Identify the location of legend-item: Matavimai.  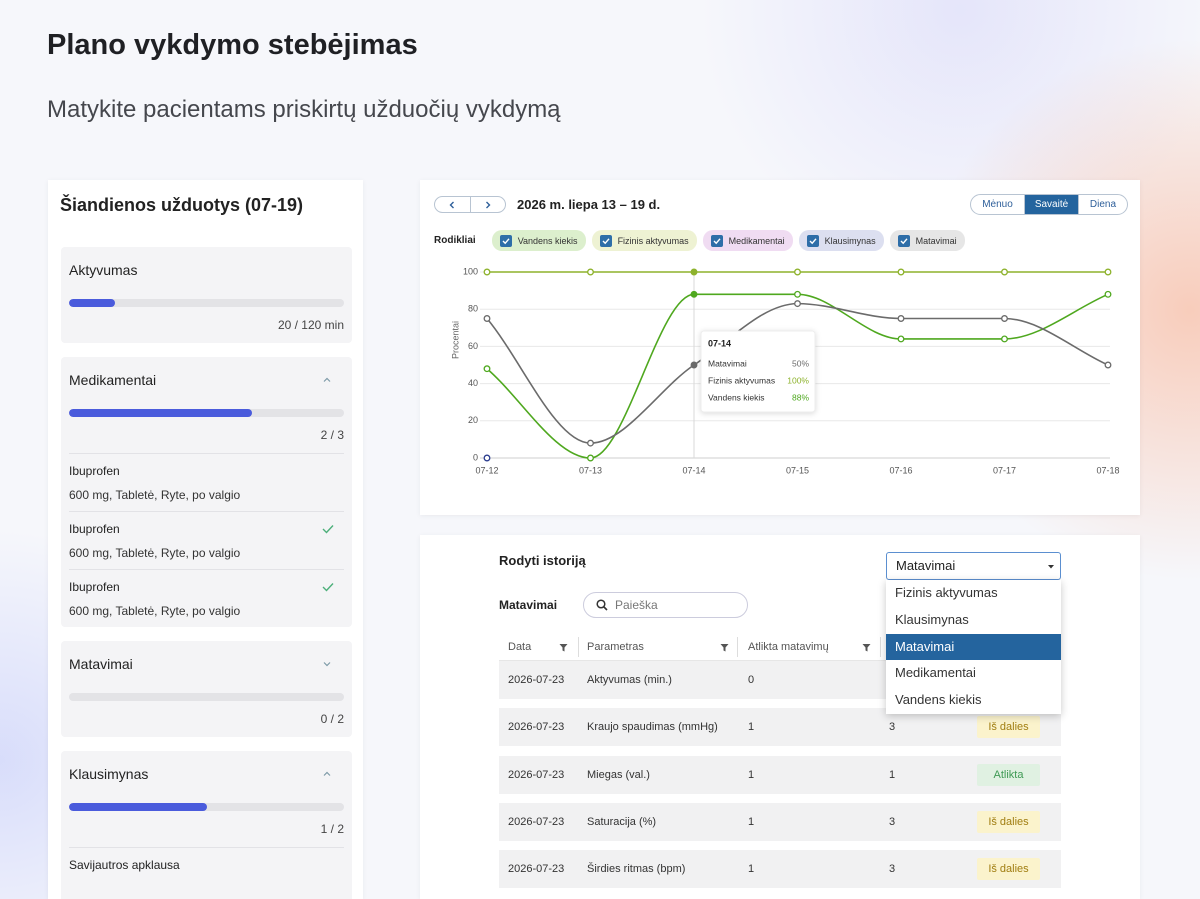
(927, 240).